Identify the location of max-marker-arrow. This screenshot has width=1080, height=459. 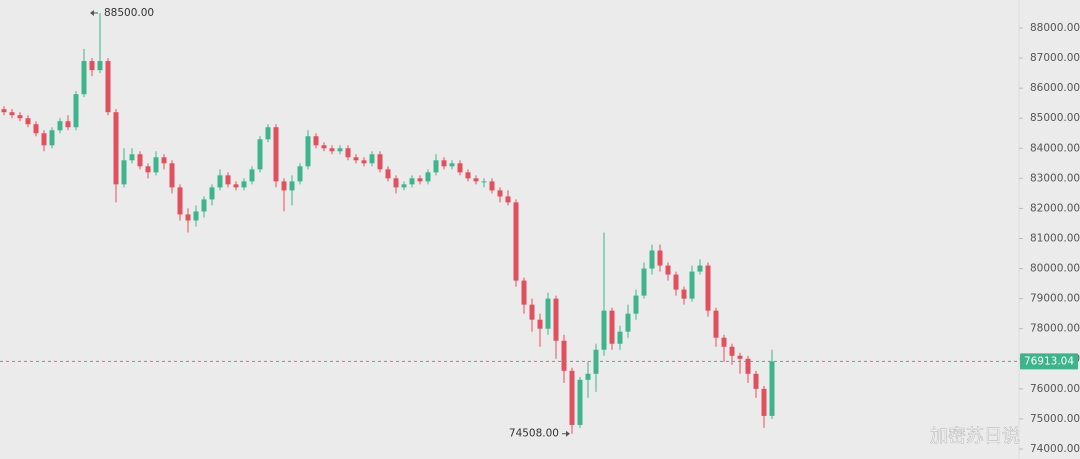
(92, 12).